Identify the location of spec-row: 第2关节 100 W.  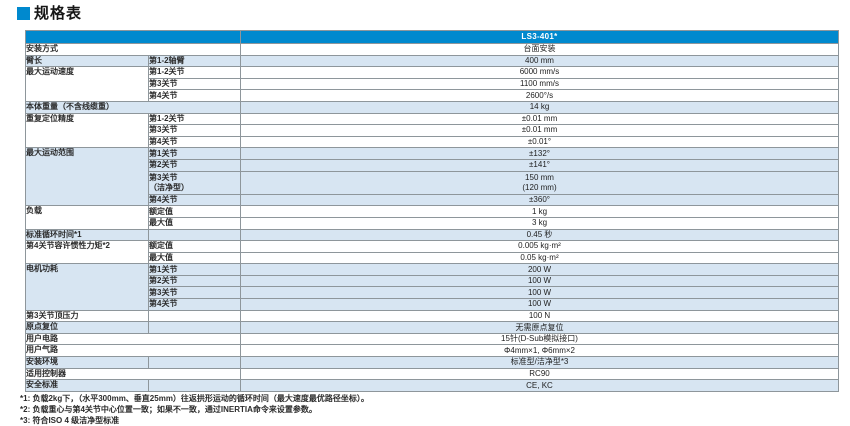
(432, 281).